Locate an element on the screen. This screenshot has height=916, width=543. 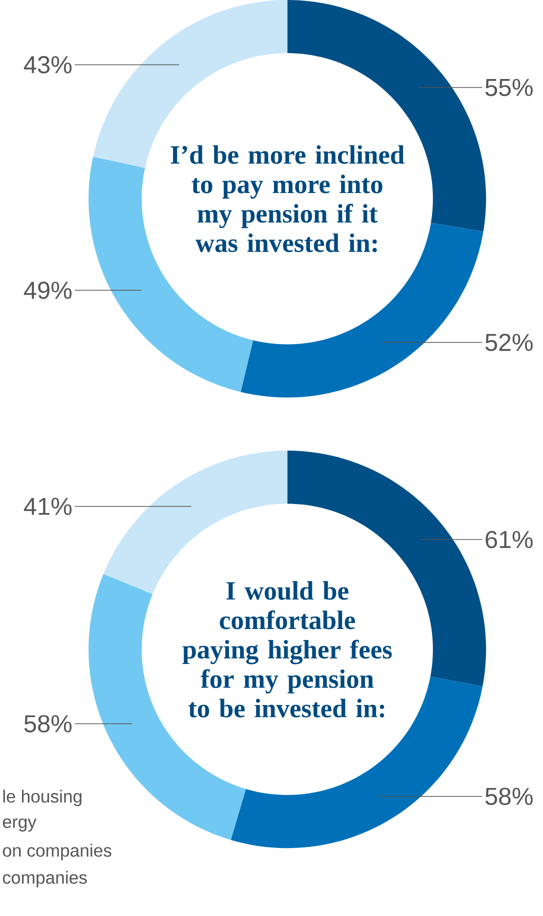
data-label: 49% is located at coordinates (48, 290).